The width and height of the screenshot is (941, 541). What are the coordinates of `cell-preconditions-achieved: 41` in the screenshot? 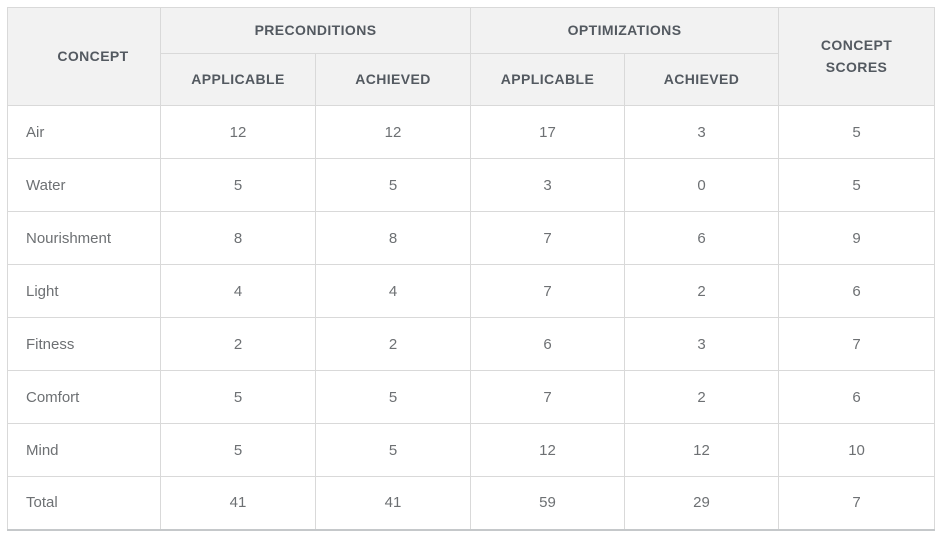 It's located at (393, 503).